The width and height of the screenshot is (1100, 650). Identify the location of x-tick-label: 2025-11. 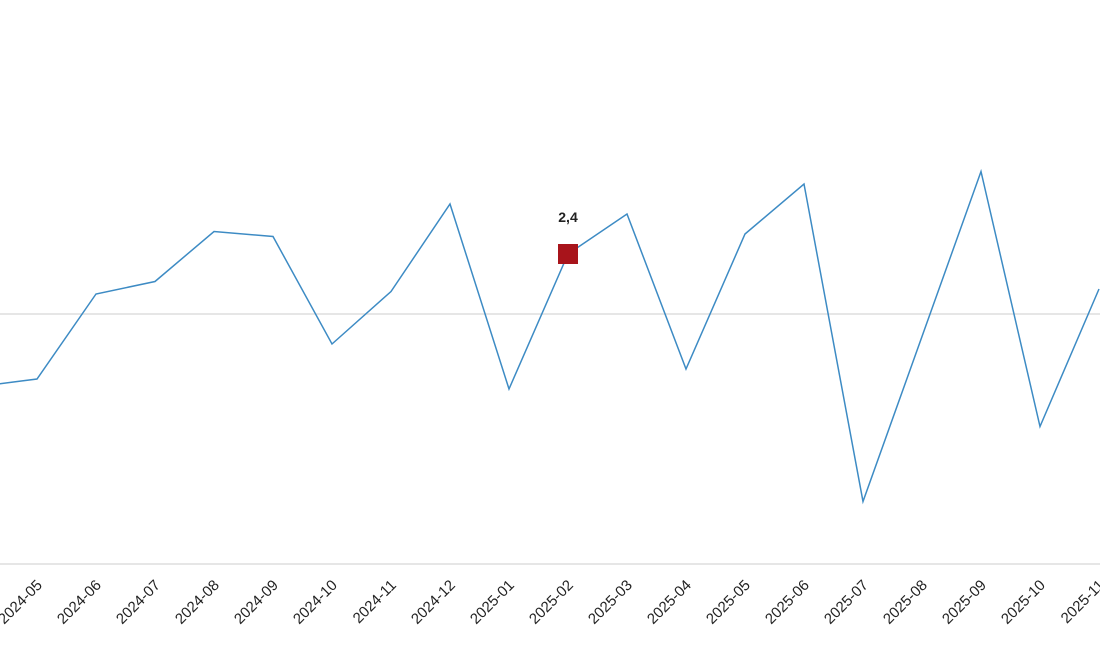
(1079, 602).